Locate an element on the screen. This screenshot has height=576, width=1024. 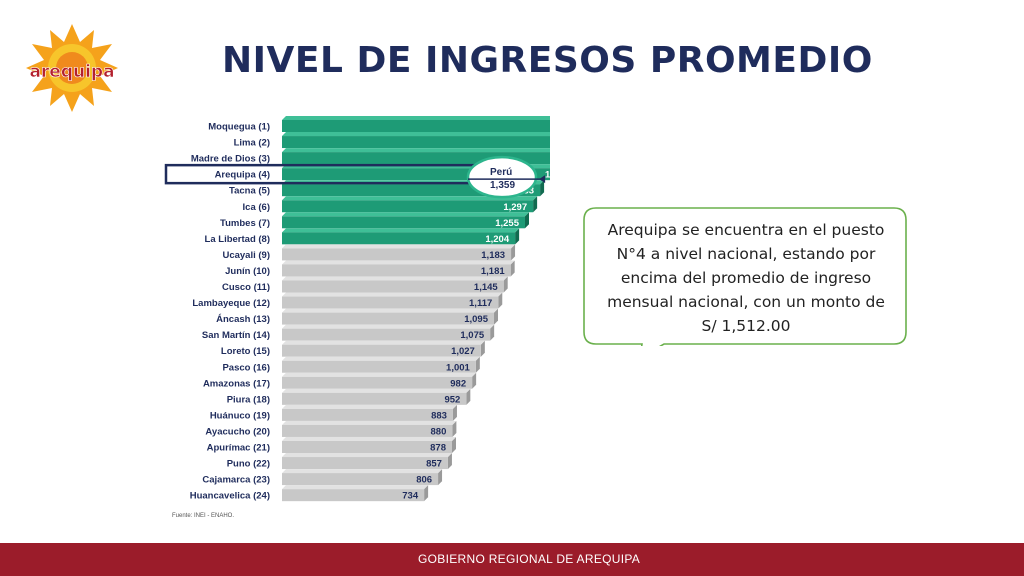
category-label: Piura (18) is located at coordinates (248, 399).